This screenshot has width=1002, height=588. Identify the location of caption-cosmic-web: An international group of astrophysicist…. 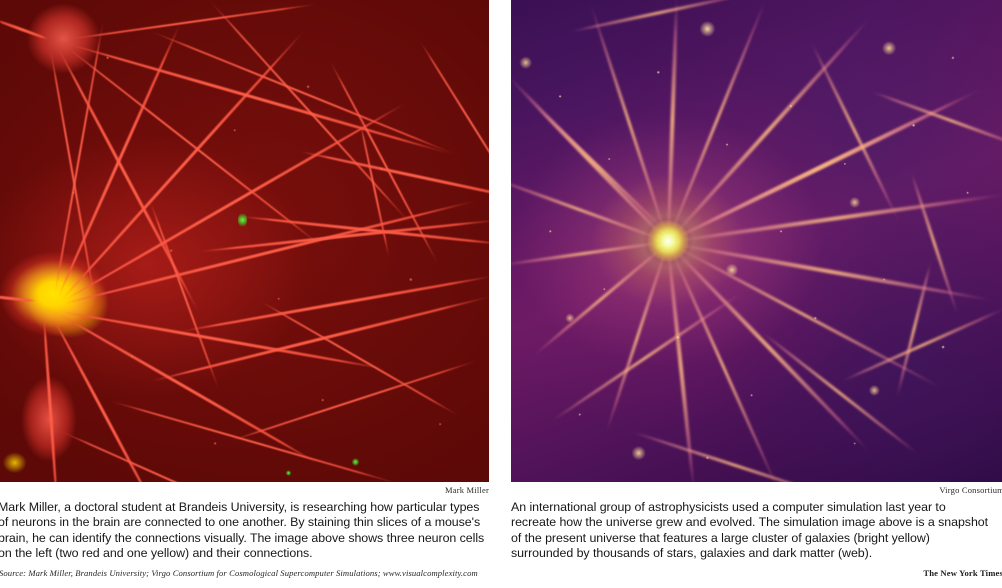
(750, 530).